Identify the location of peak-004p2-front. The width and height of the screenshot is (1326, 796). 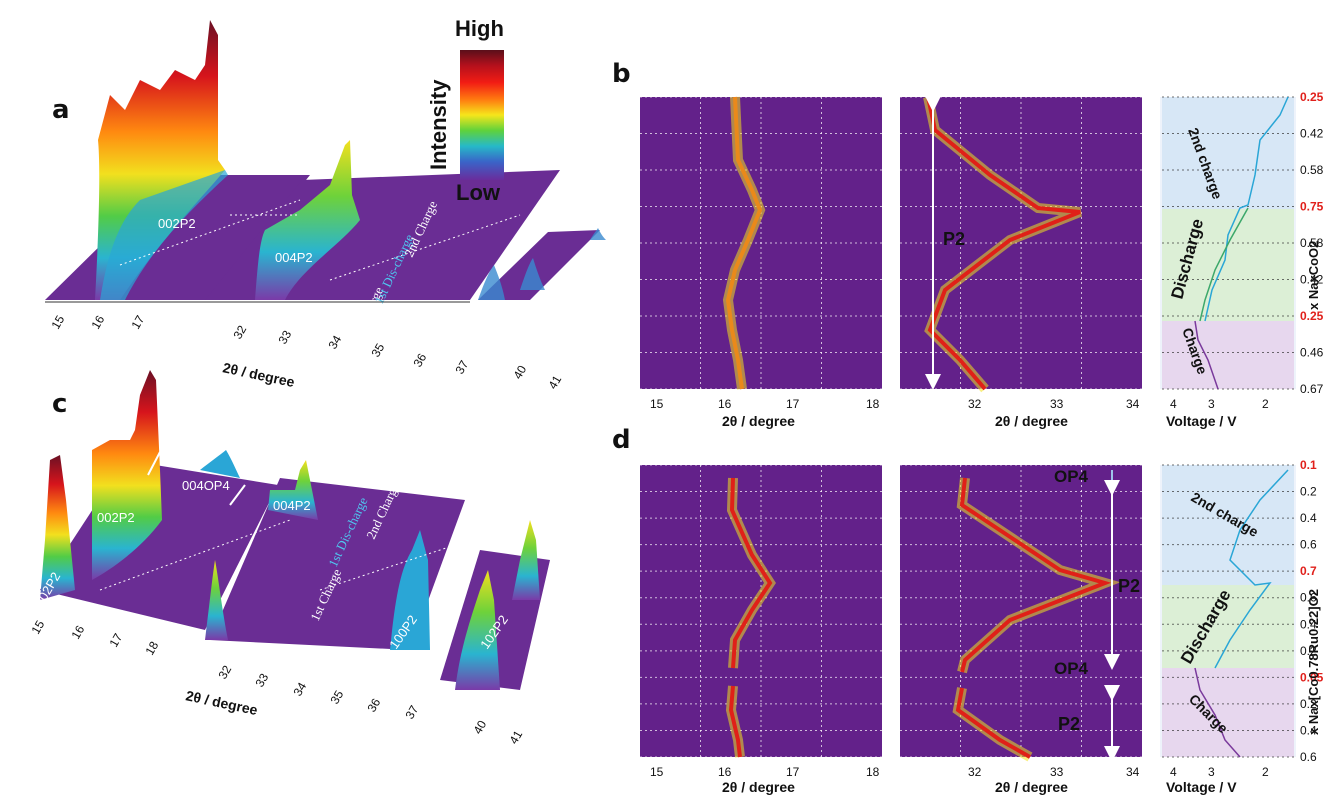
(216, 600).